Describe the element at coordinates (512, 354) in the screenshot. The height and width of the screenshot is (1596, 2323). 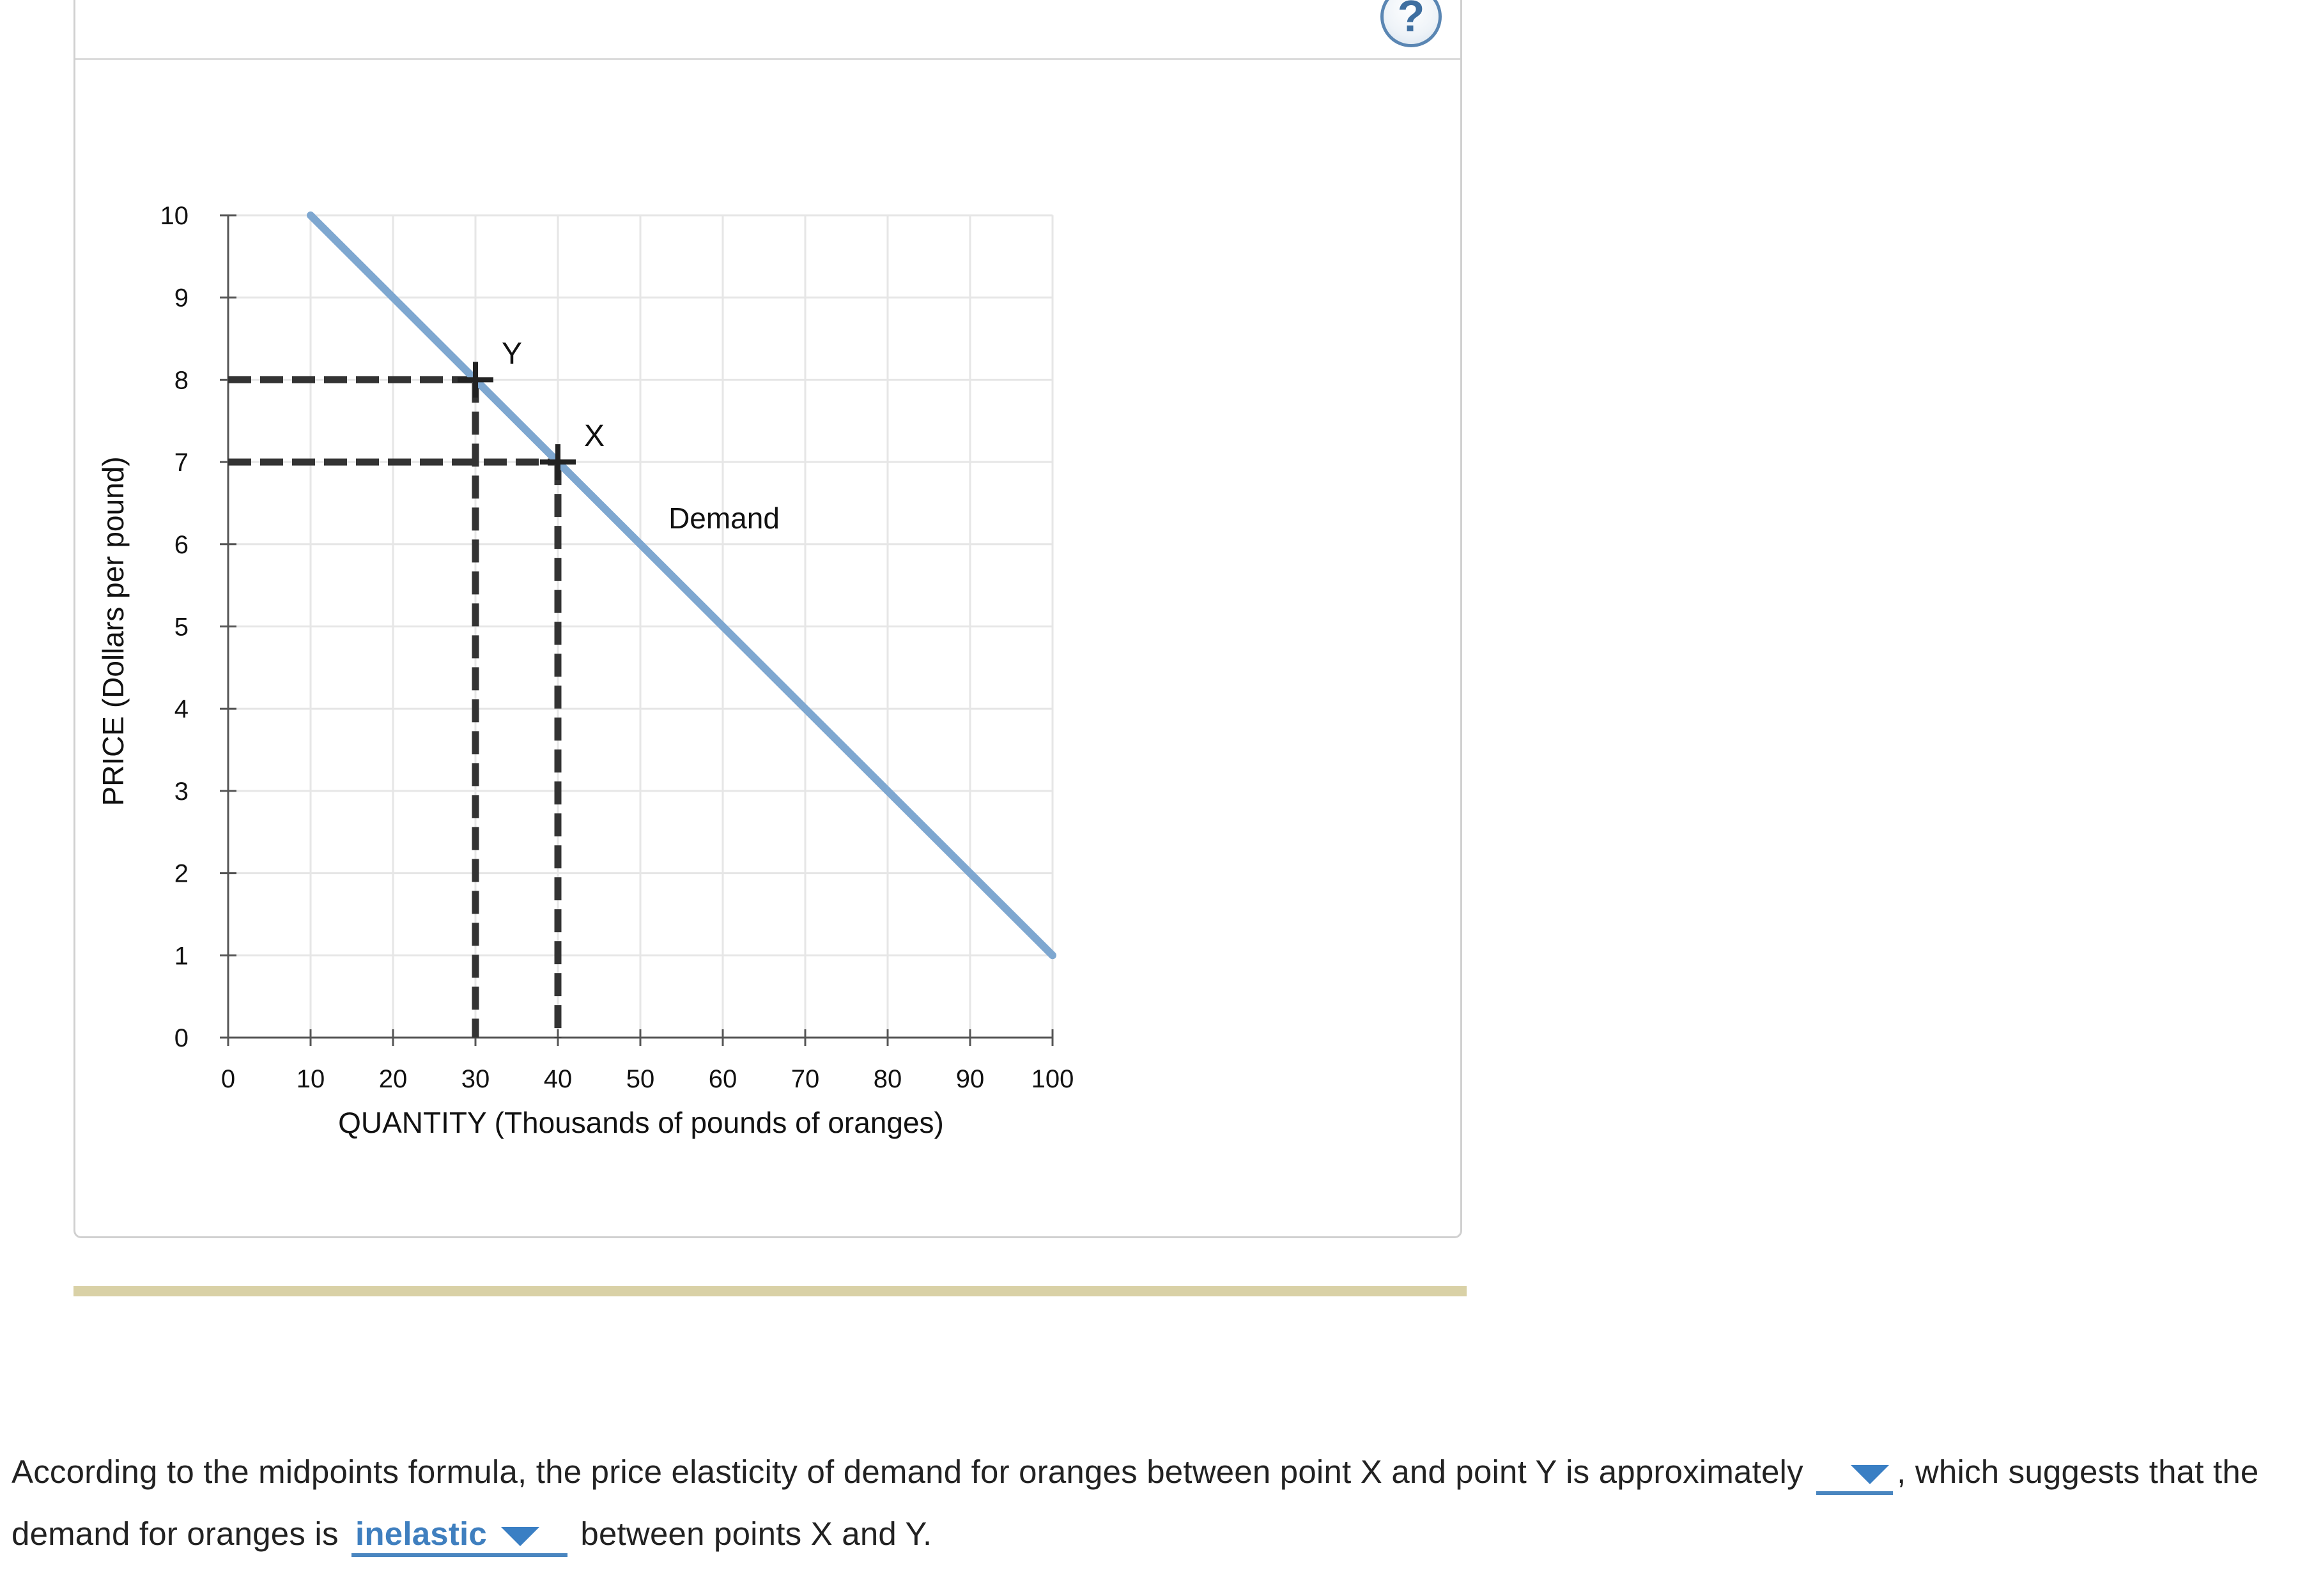
I see `point-label-y: Y` at that location.